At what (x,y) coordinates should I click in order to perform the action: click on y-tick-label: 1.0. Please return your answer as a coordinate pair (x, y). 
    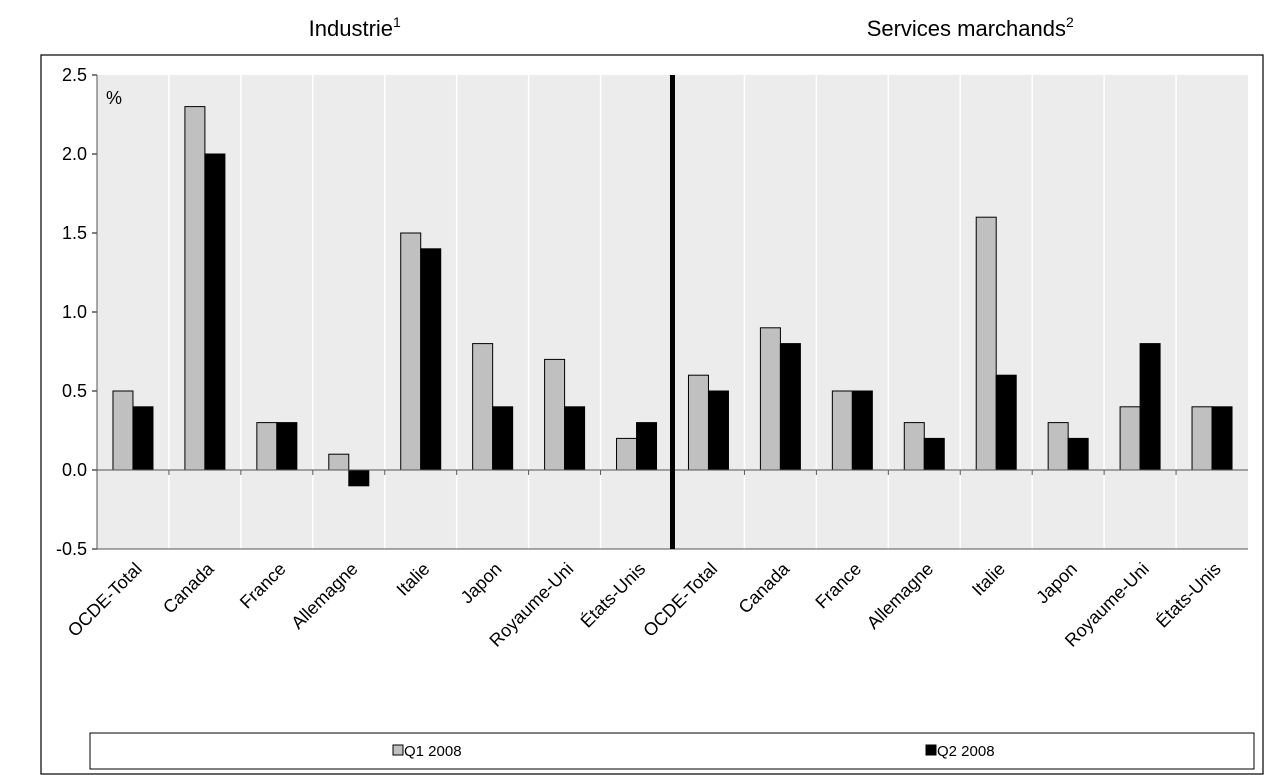
    Looking at the image, I should click on (74, 312).